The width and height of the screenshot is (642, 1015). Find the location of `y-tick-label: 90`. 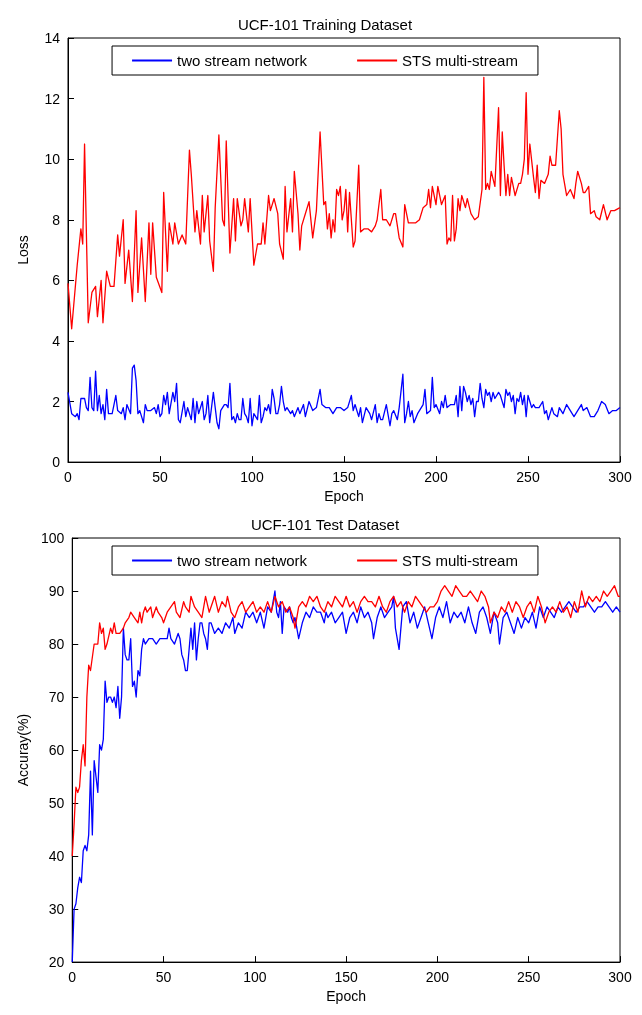

y-tick-label: 90 is located at coordinates (56, 591).